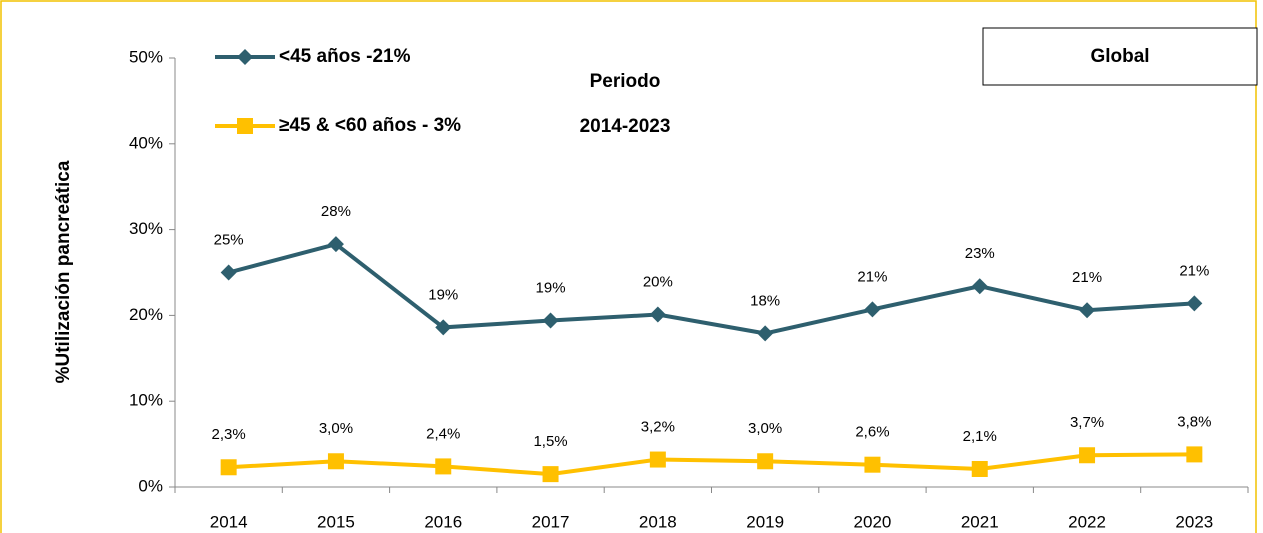 The height and width of the screenshot is (533, 1263). I want to click on value-label: 3,8%, so click(1194, 421).